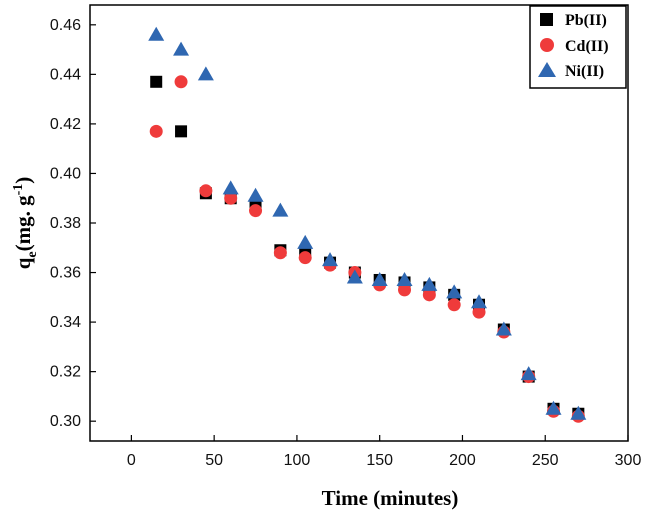 The width and height of the screenshot is (648, 514). What do you see at coordinates (547, 45) in the screenshot?
I see `legend-marker-cd` at bounding box center [547, 45].